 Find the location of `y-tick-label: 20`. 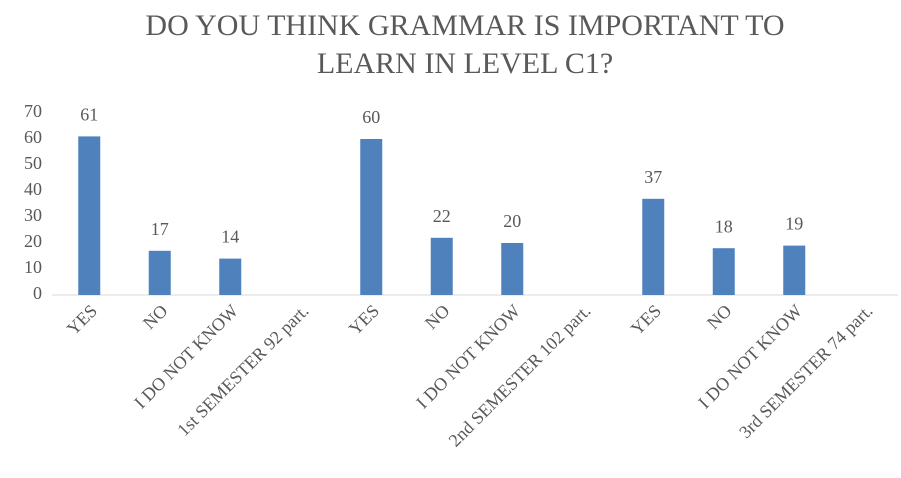

y-tick-label: 20 is located at coordinates (33, 241).